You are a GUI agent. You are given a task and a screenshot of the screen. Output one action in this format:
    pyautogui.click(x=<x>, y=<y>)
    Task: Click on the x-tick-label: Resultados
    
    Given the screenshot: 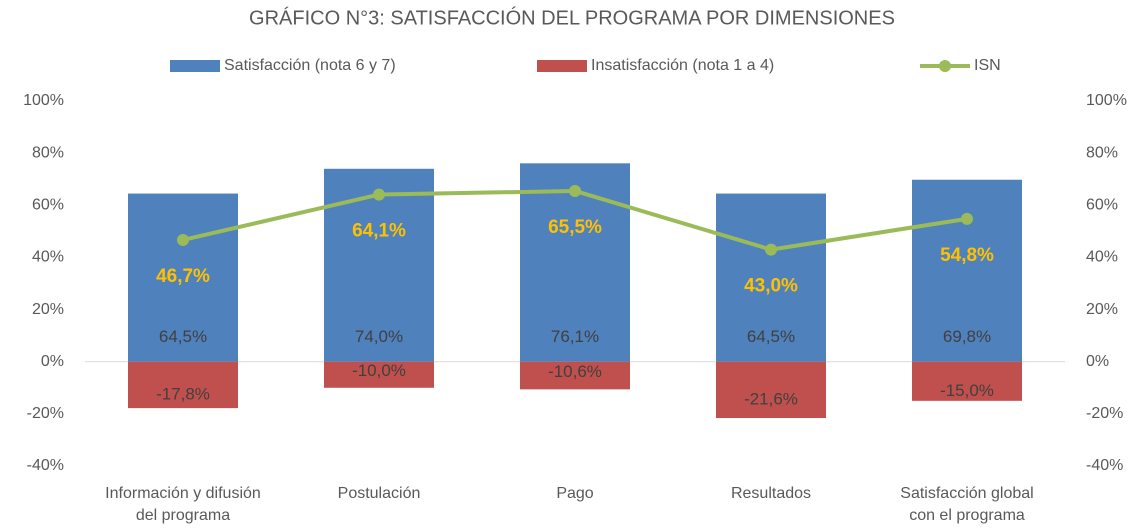 What is the action you would take?
    pyautogui.click(x=771, y=493)
    